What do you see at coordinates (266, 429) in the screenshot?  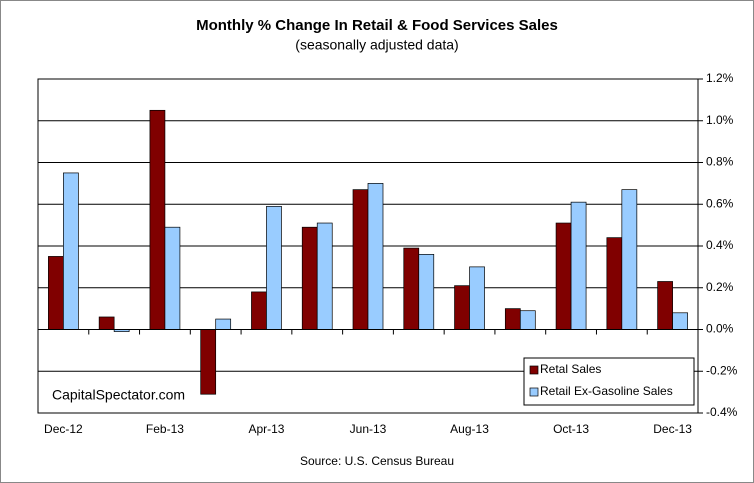 I see `x-tick-label: Apr-13` at bounding box center [266, 429].